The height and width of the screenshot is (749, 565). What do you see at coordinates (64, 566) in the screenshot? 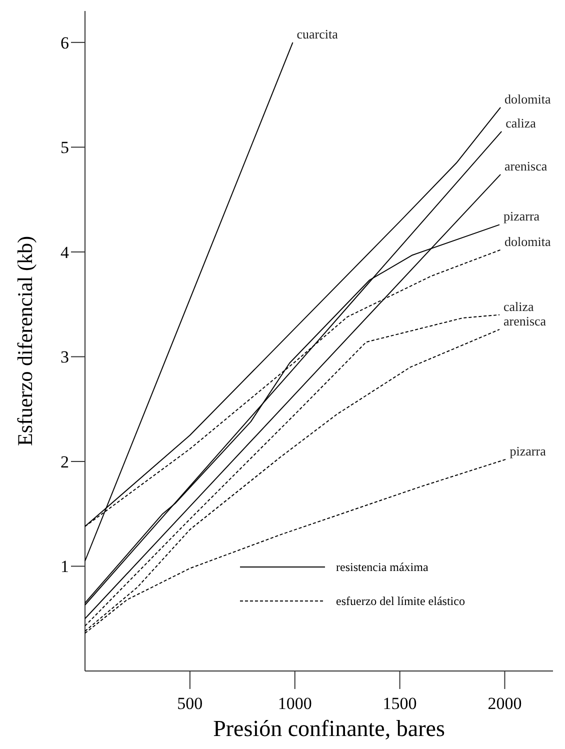
I see `y-tick-label: 1` at bounding box center [64, 566].